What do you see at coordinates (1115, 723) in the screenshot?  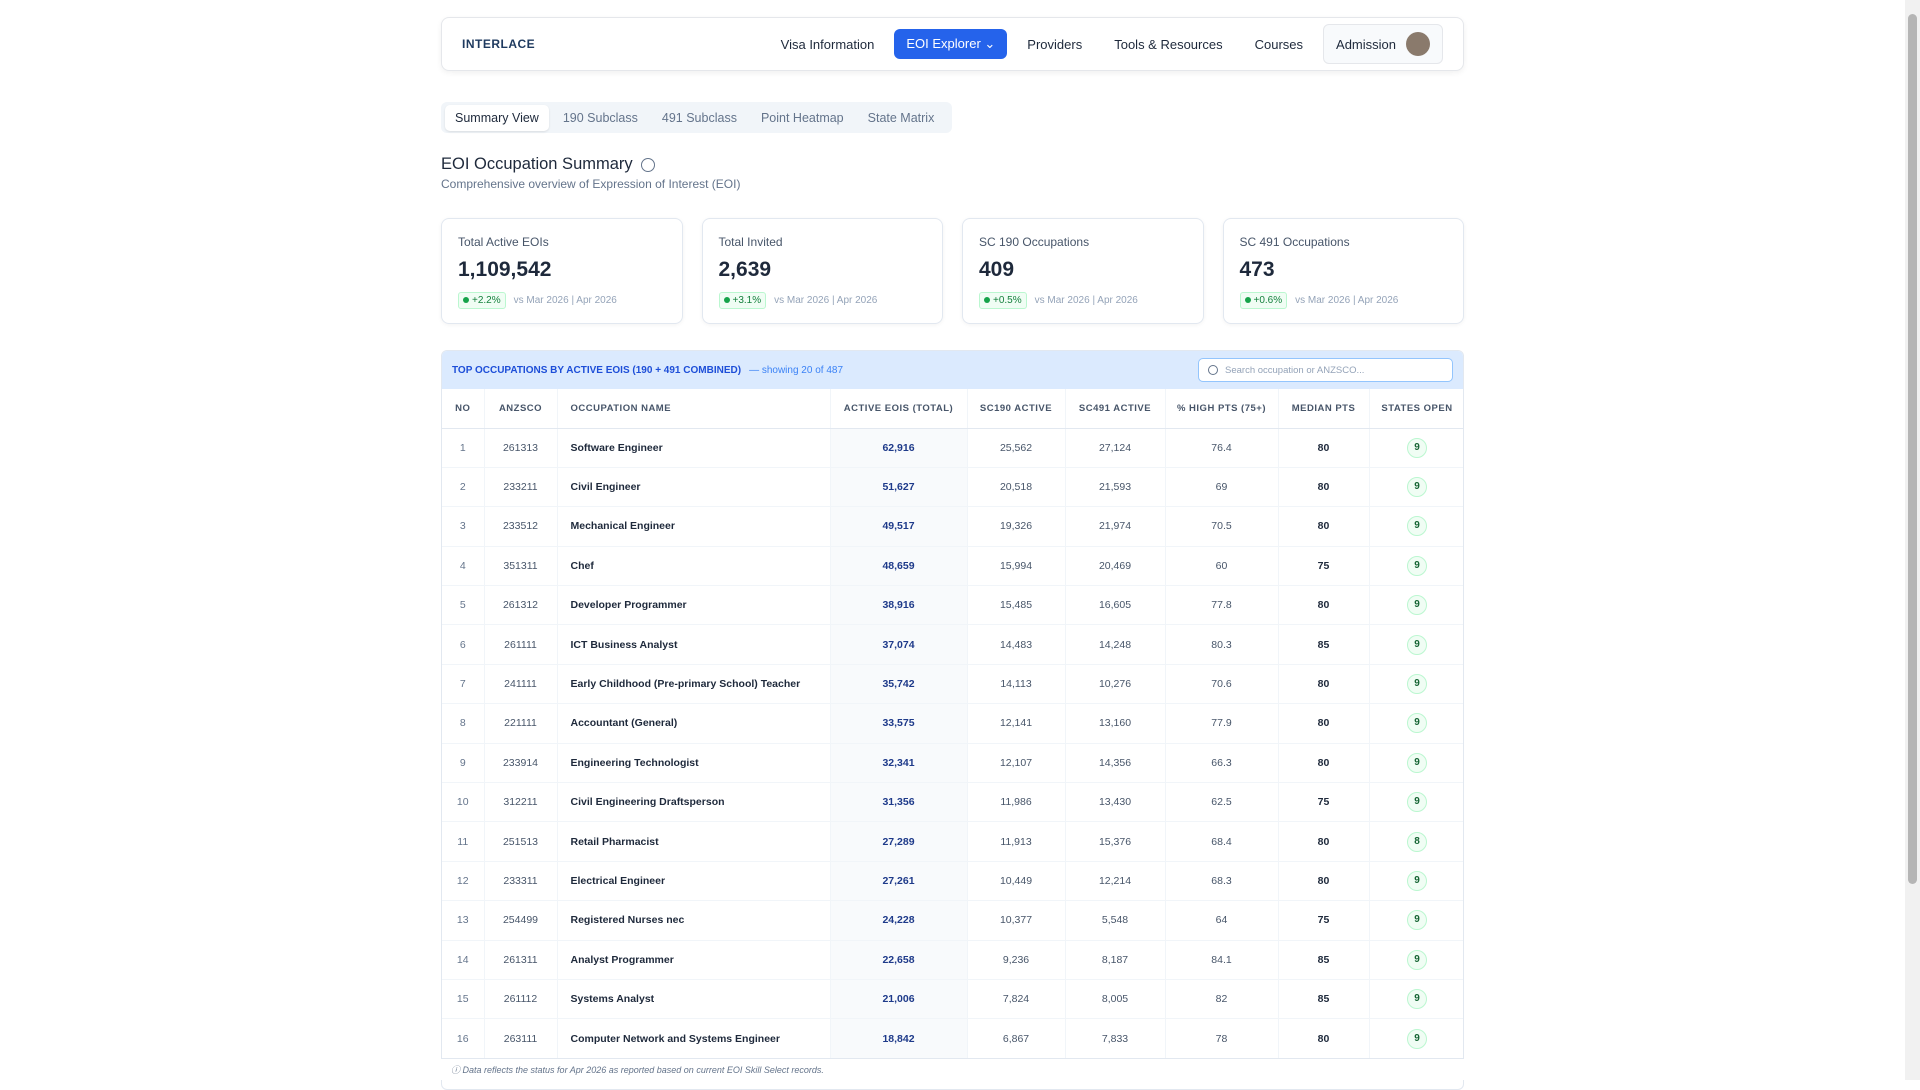 I see `table-cell: 13,160` at bounding box center [1115, 723].